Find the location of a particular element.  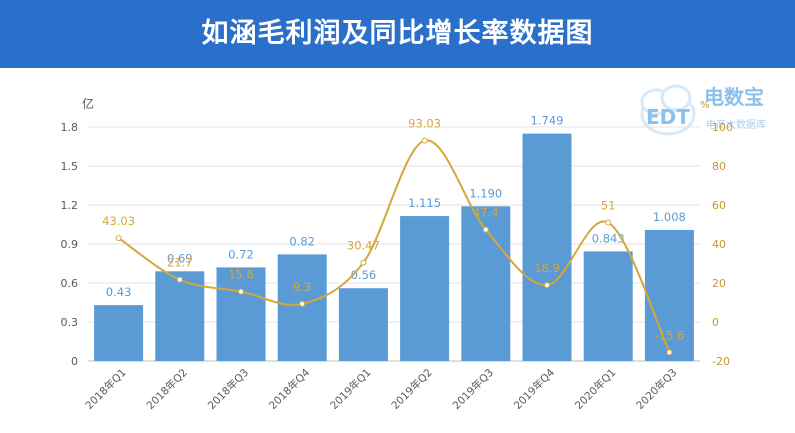

y-left-tick-label: 0 is located at coordinates (74, 361).